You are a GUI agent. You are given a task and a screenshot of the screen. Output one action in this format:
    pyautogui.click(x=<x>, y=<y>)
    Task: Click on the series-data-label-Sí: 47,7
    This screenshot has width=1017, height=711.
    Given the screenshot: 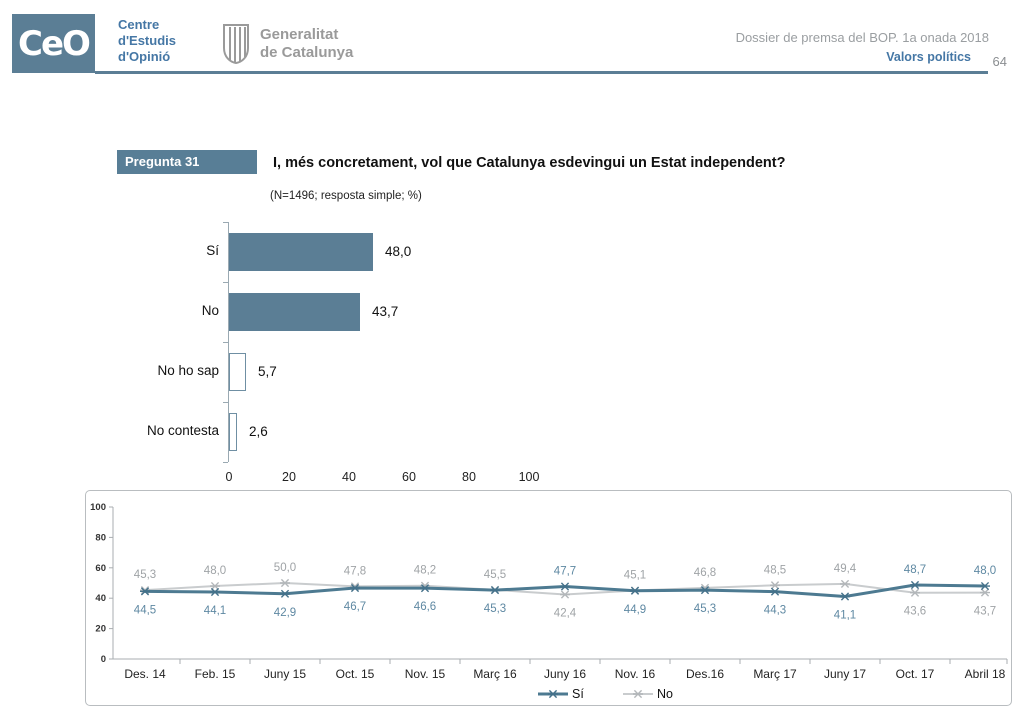 What is the action you would take?
    pyautogui.click(x=565, y=571)
    